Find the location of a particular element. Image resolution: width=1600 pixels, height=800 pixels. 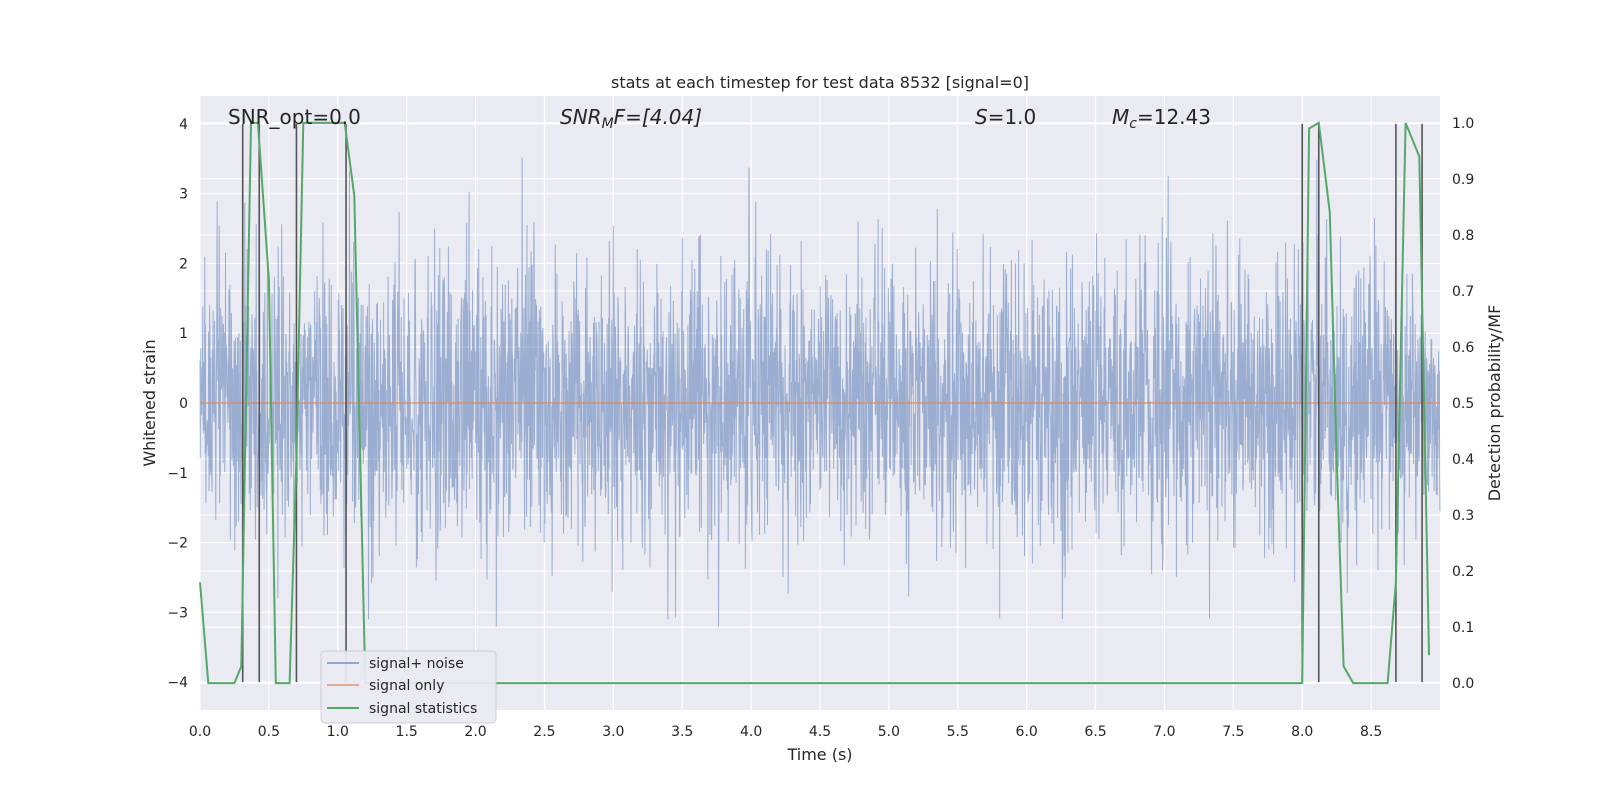

y-tick-label: 3 is located at coordinates (183, 195).